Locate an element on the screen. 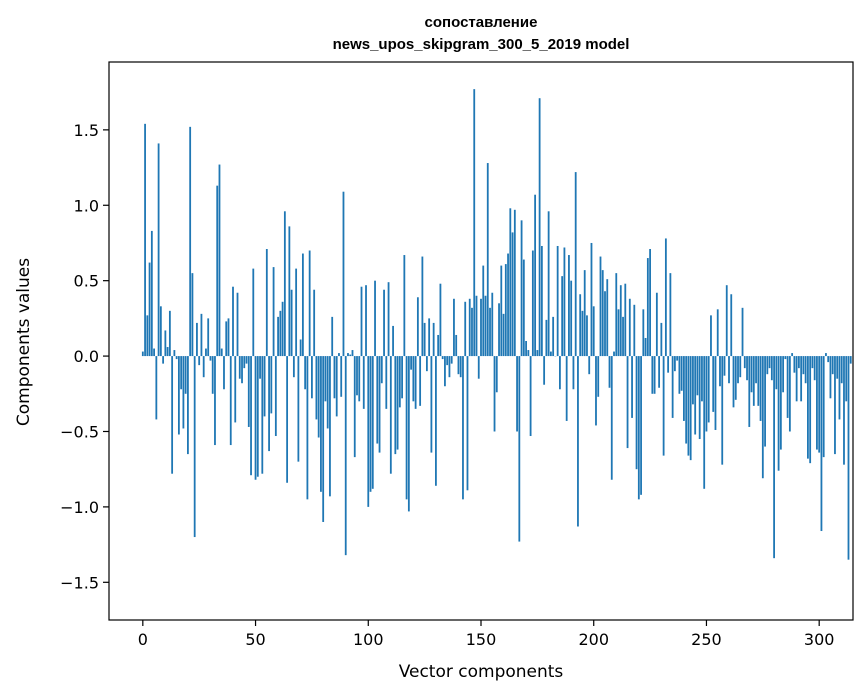  x-axis-label: Vector components is located at coordinates (481, 672).